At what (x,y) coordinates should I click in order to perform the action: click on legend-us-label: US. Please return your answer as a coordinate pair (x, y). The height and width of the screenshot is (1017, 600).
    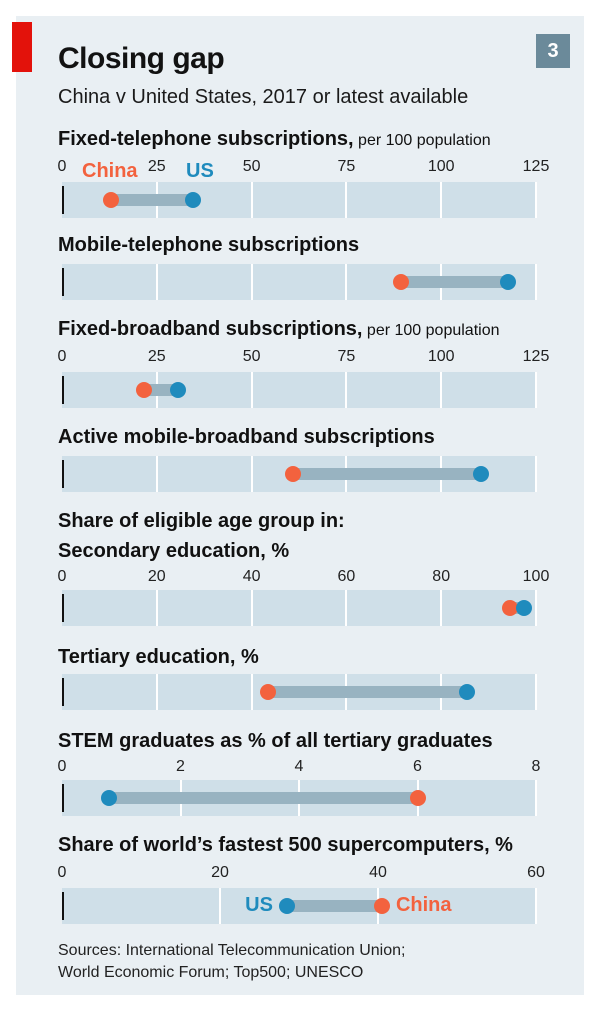
    Looking at the image, I should click on (200, 171).